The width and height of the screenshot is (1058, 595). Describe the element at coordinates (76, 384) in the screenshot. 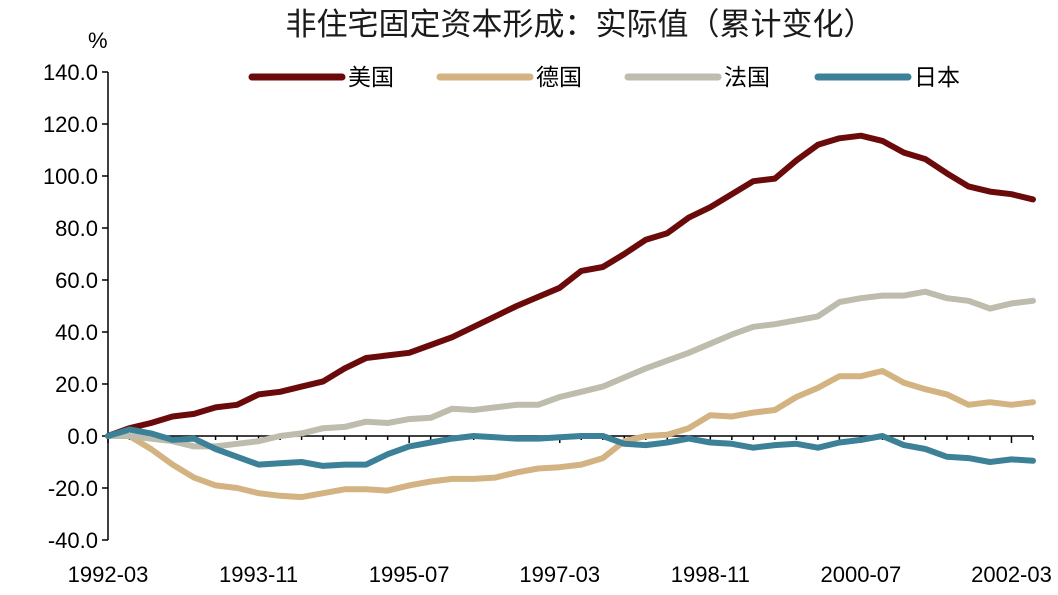

I see `y-tick-label: 20.0` at that location.